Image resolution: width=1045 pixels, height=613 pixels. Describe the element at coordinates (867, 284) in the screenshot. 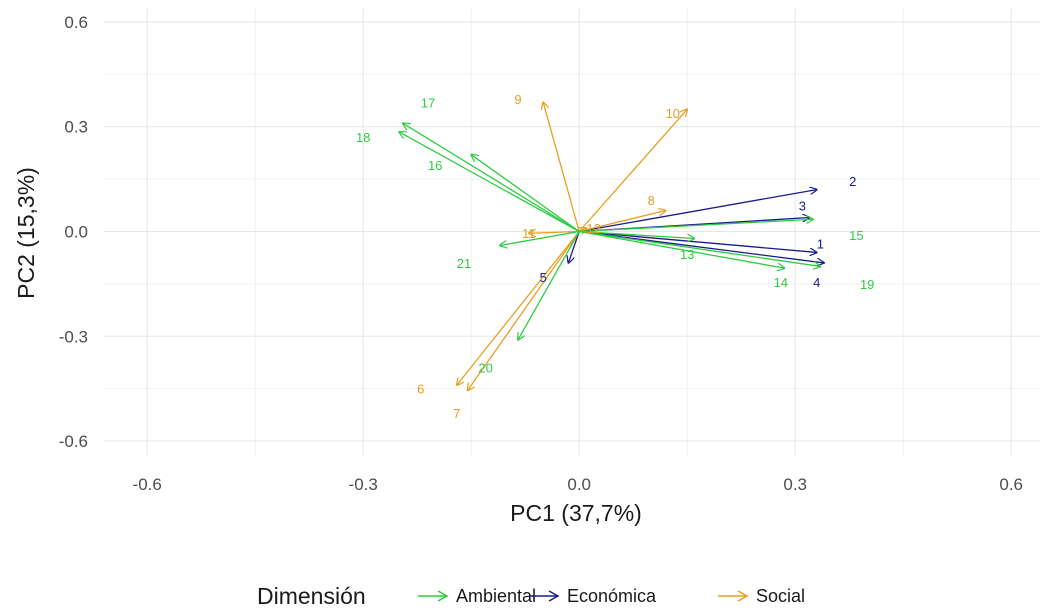

I see `vector-label-19: 19` at that location.